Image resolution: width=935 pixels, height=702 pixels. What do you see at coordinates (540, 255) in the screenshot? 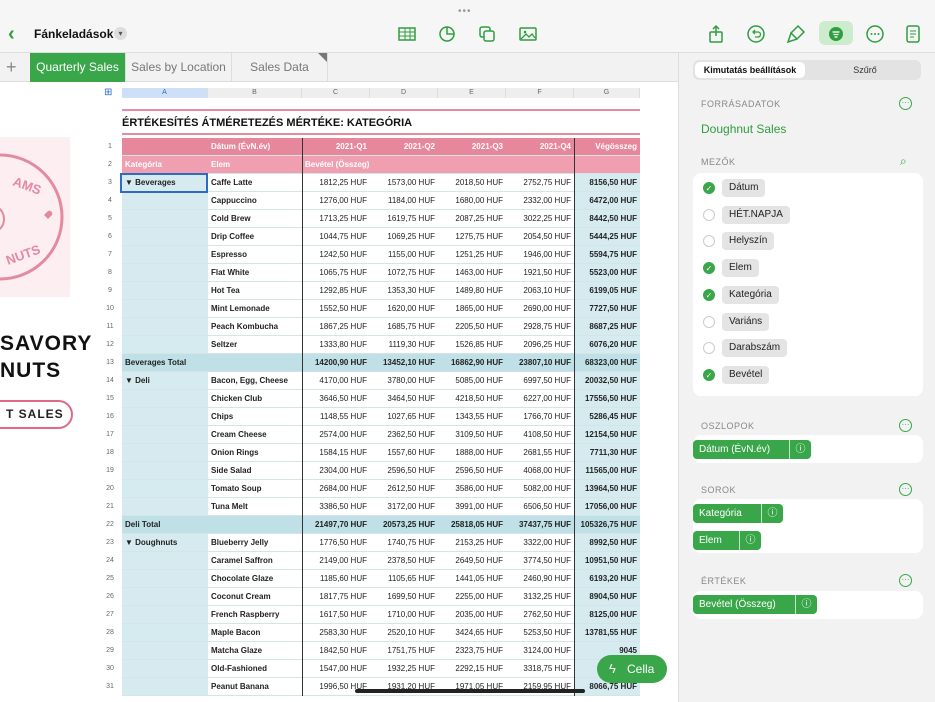
I see `value-cell: 1946,00 HUF` at bounding box center [540, 255].